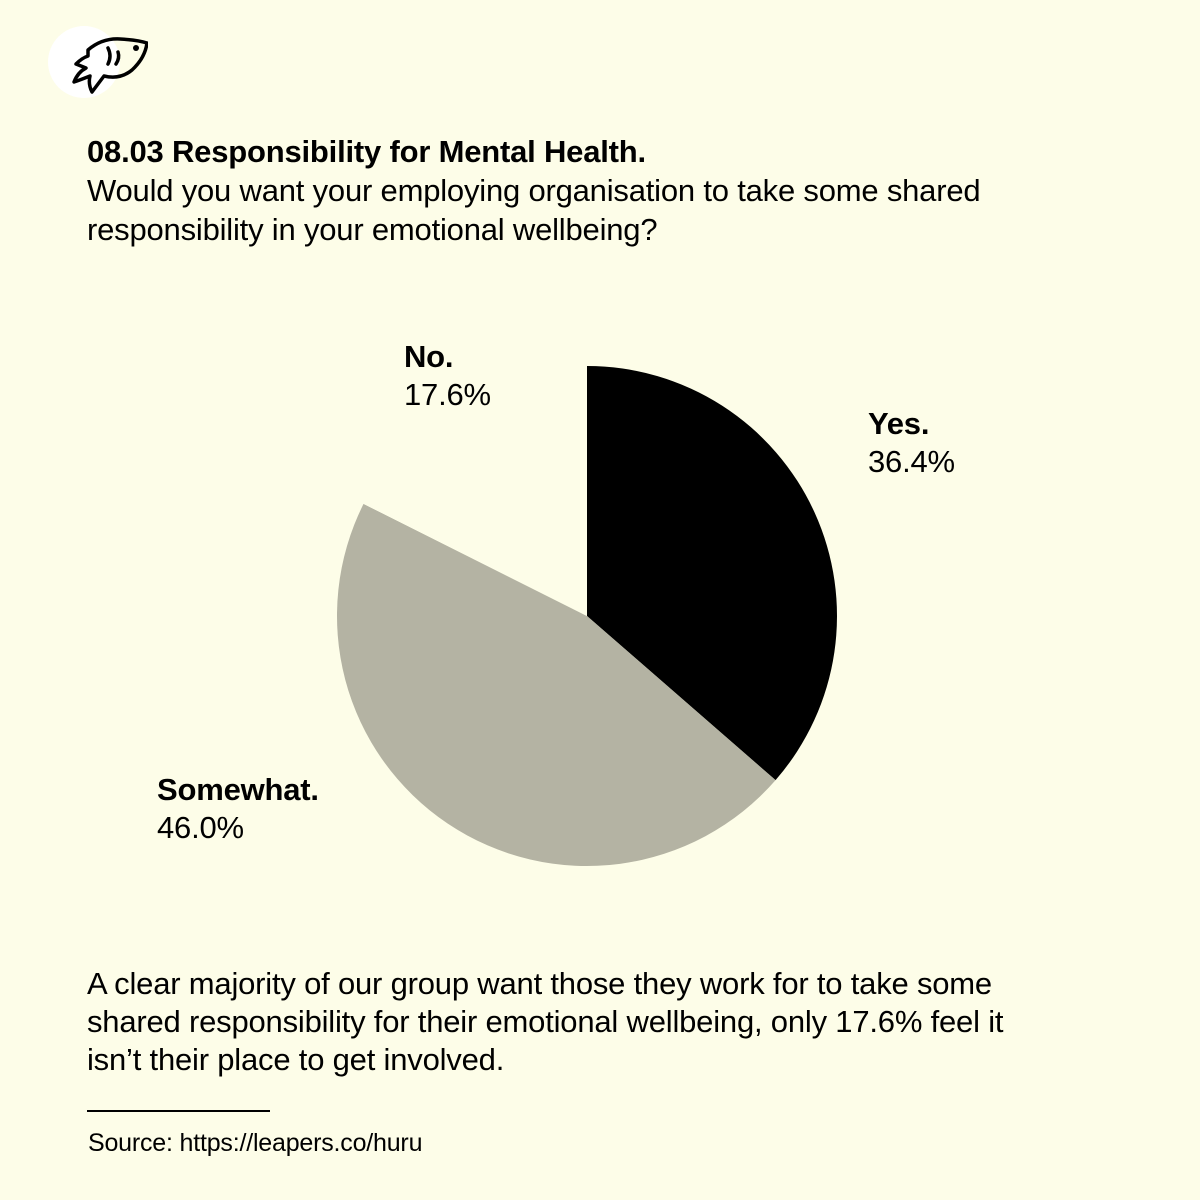  Describe the element at coordinates (899, 423) in the screenshot. I see `label-yes-name: Yes.` at that location.